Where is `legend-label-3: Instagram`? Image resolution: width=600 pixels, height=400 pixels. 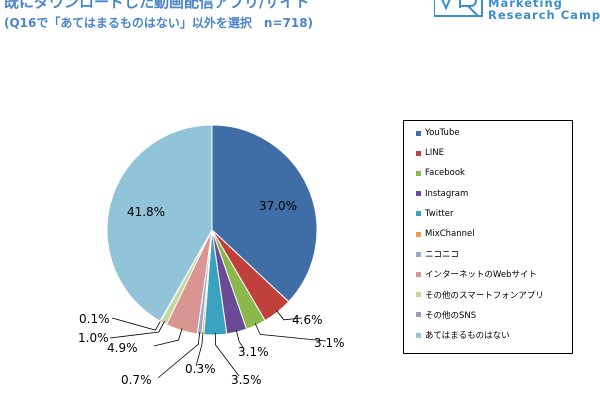 legend-label-3: Instagram is located at coordinates (447, 193).